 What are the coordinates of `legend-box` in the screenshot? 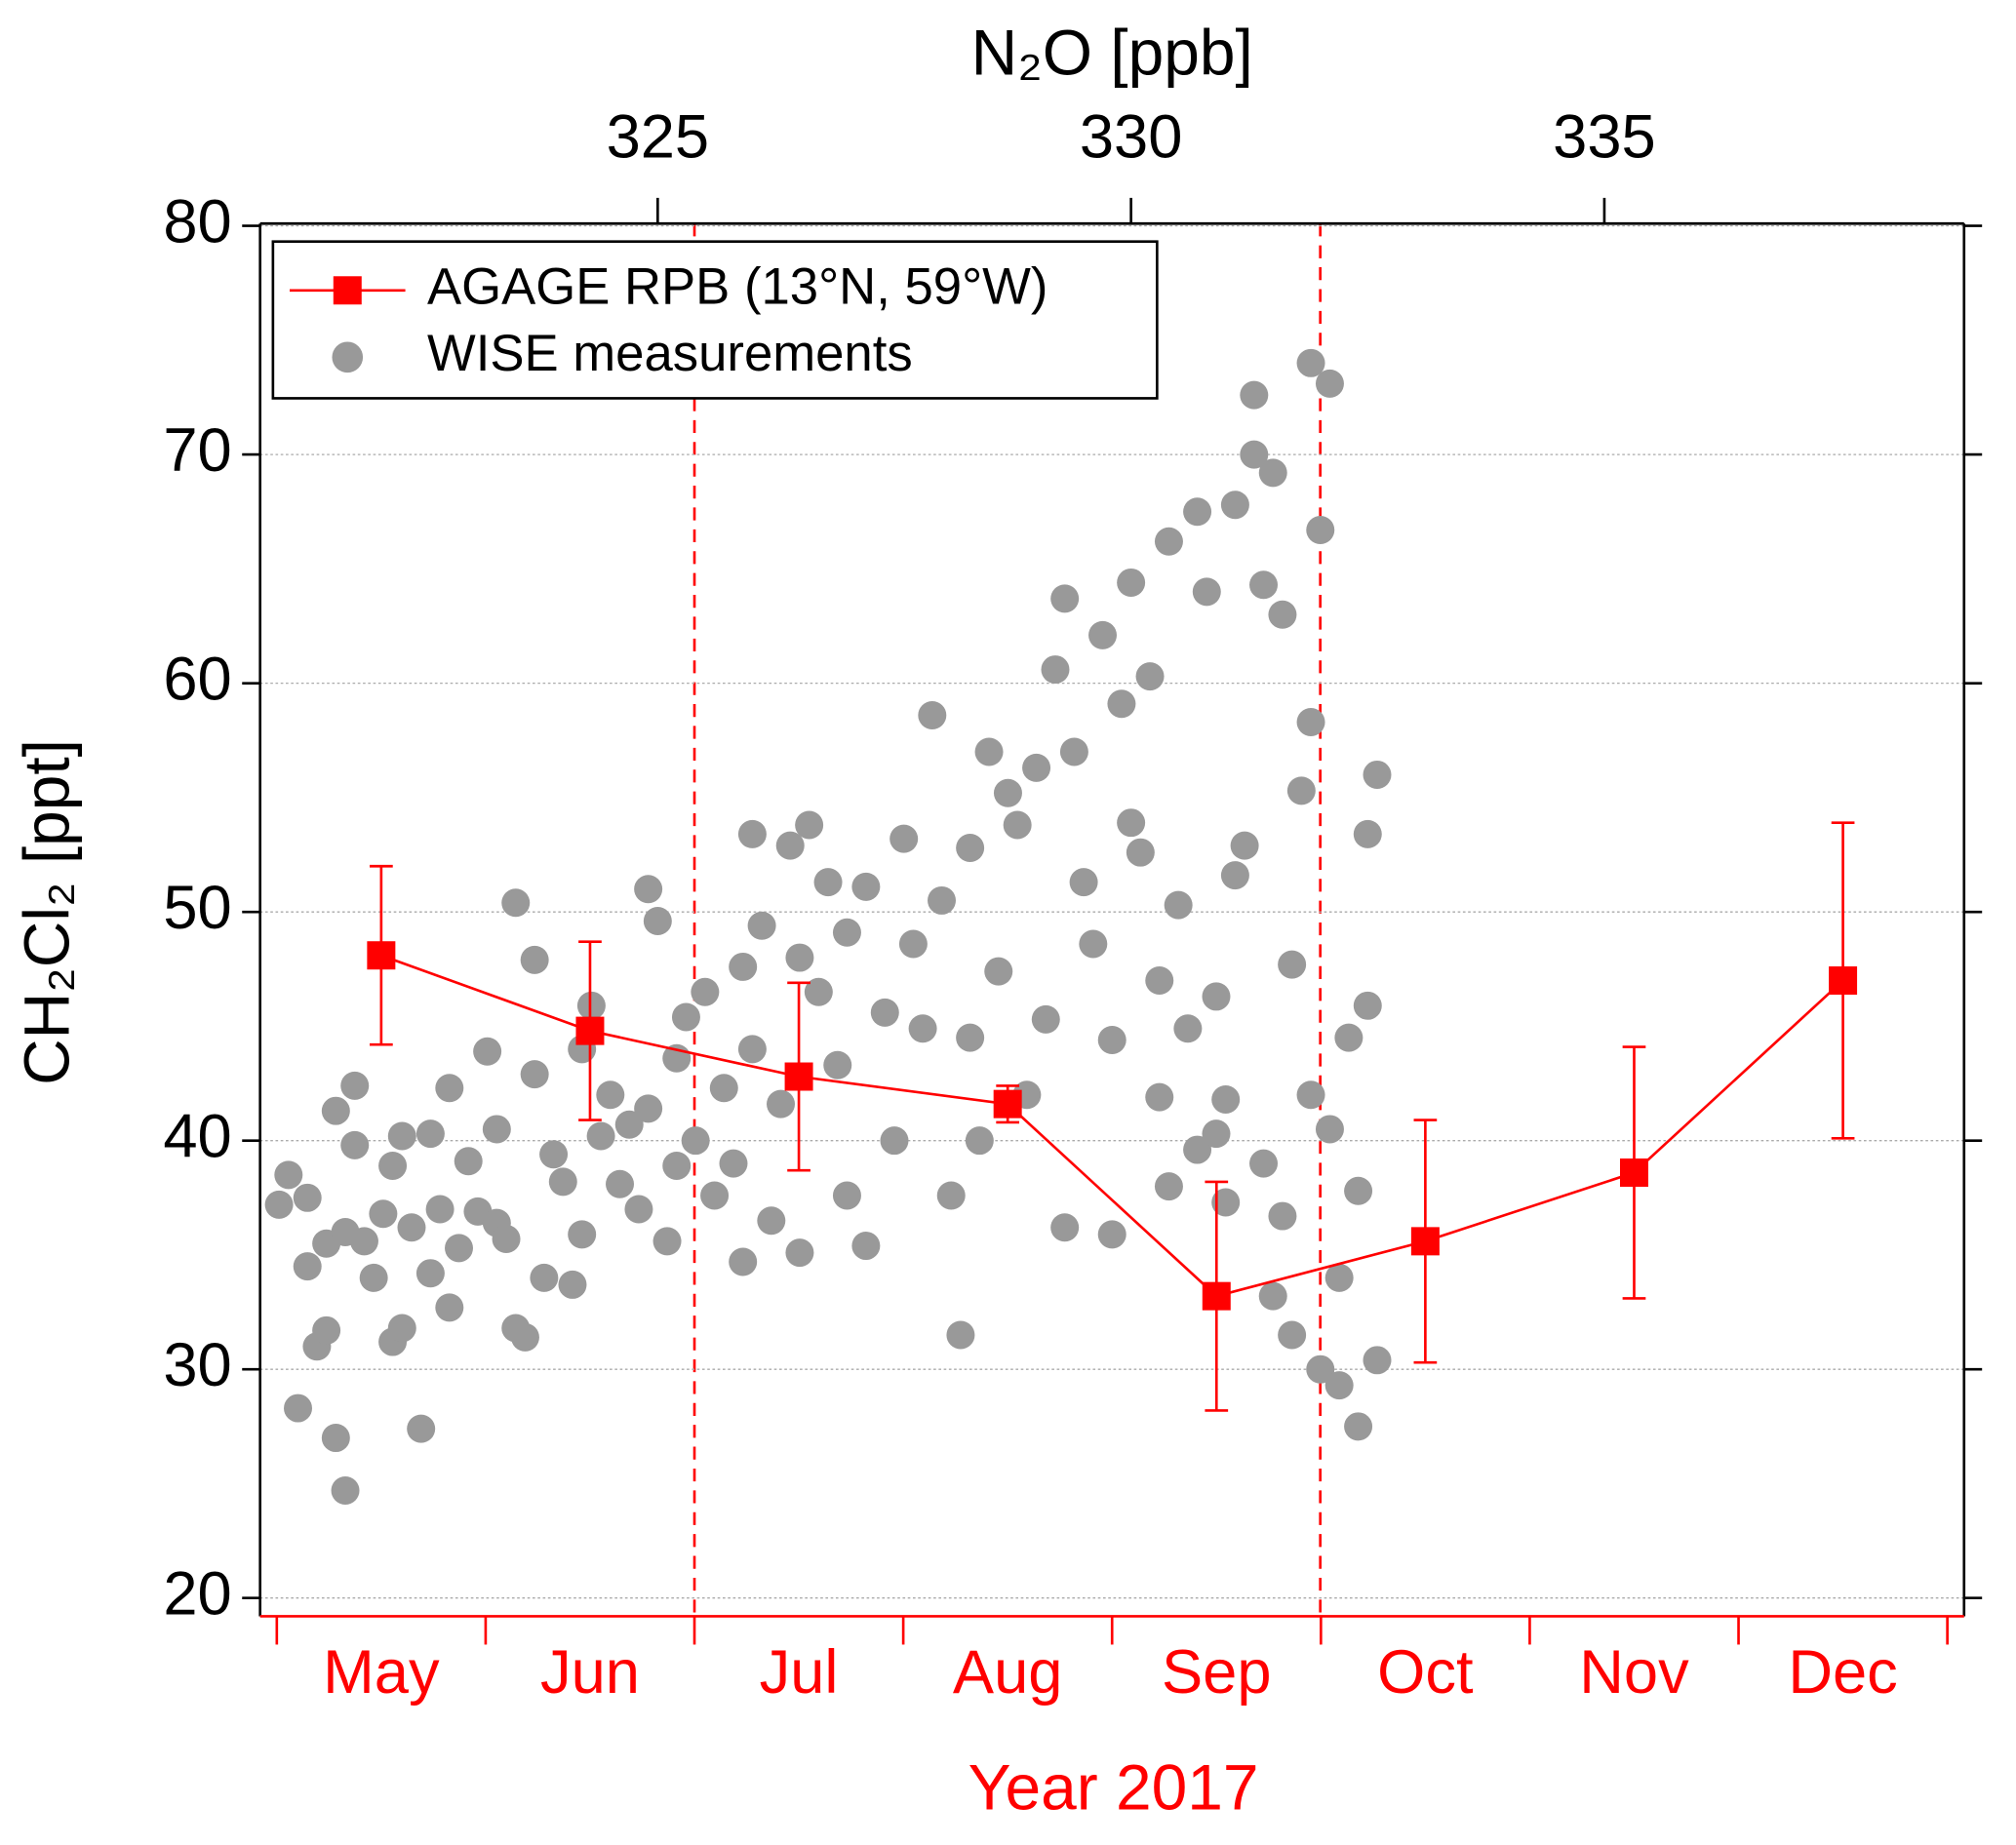 It's located at (715, 320).